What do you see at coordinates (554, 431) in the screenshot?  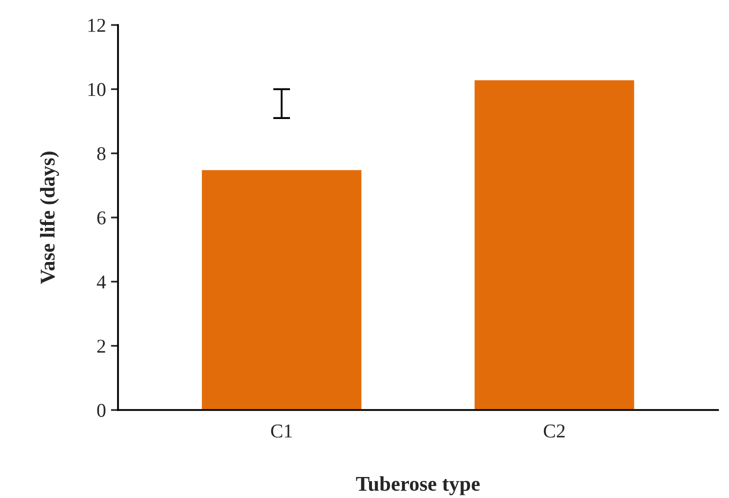 I see `x-tick-label: C2` at bounding box center [554, 431].